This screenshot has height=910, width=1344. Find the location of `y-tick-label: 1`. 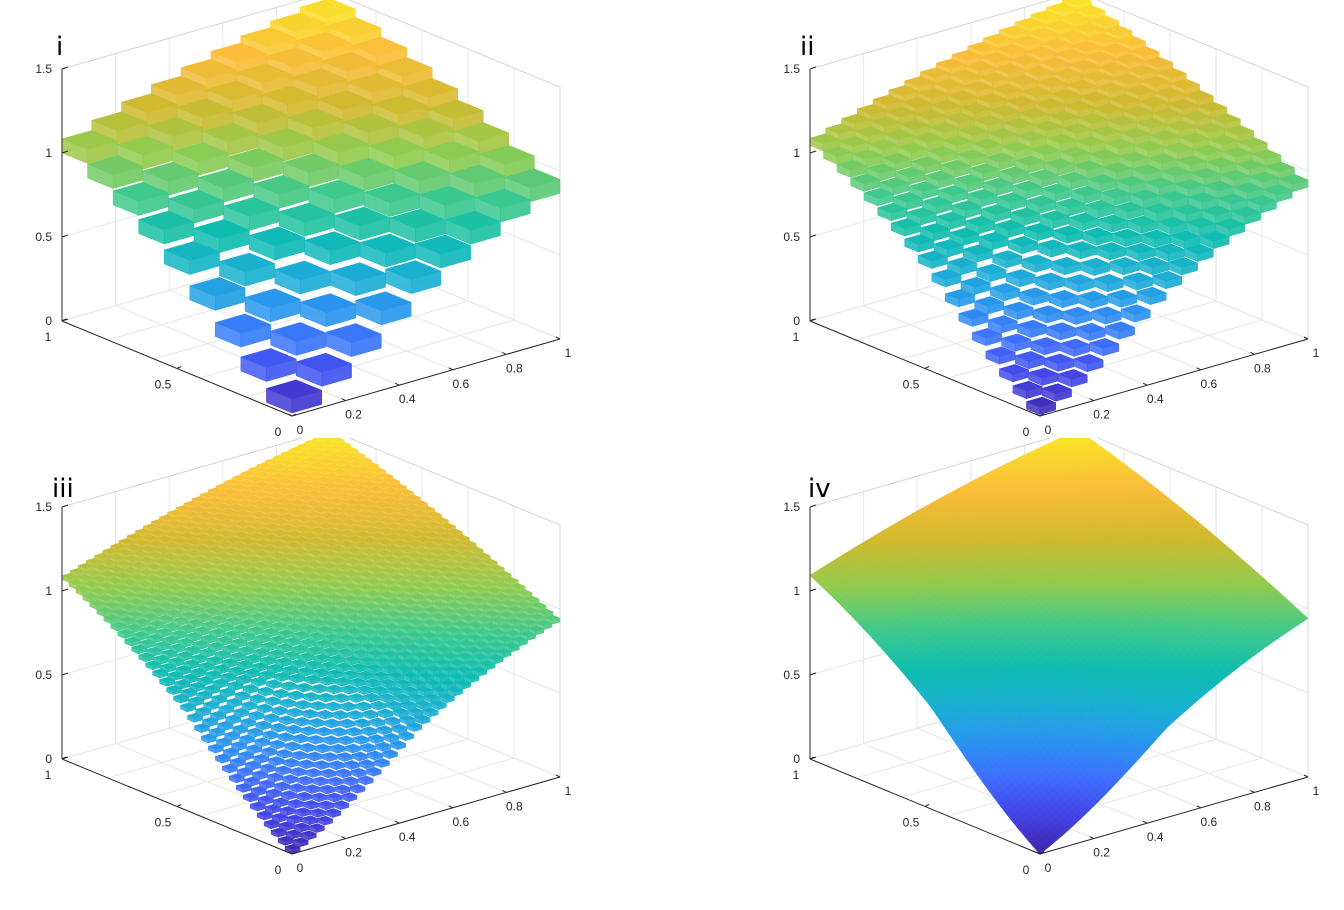

y-tick-label: 1 is located at coordinates (796, 337).